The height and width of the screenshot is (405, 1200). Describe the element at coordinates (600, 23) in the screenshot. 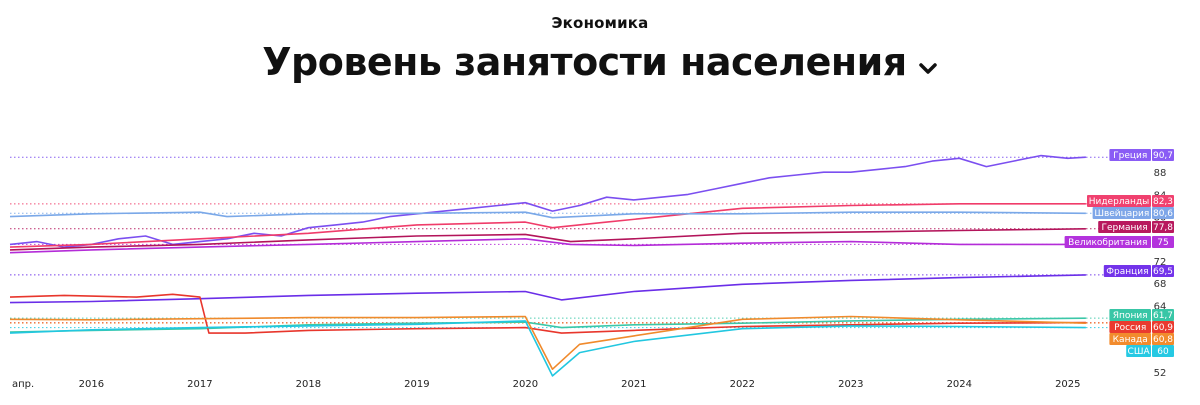

I see `category-label: Экономика` at that location.